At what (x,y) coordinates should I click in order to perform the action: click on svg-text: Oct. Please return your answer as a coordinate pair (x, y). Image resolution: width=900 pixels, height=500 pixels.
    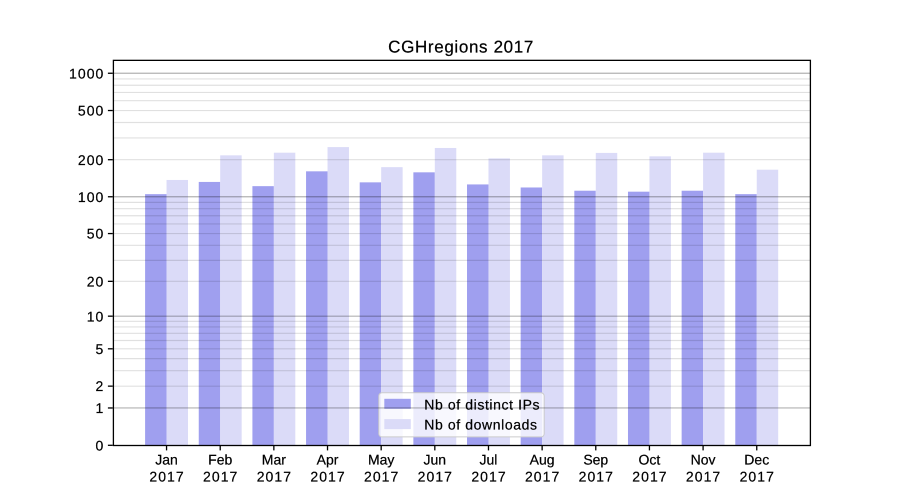
    Looking at the image, I should click on (650, 460).